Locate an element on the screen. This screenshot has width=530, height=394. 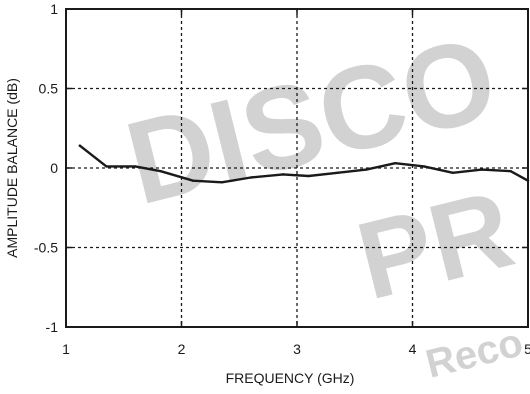
x-tick-label: 5 is located at coordinates (527, 349).